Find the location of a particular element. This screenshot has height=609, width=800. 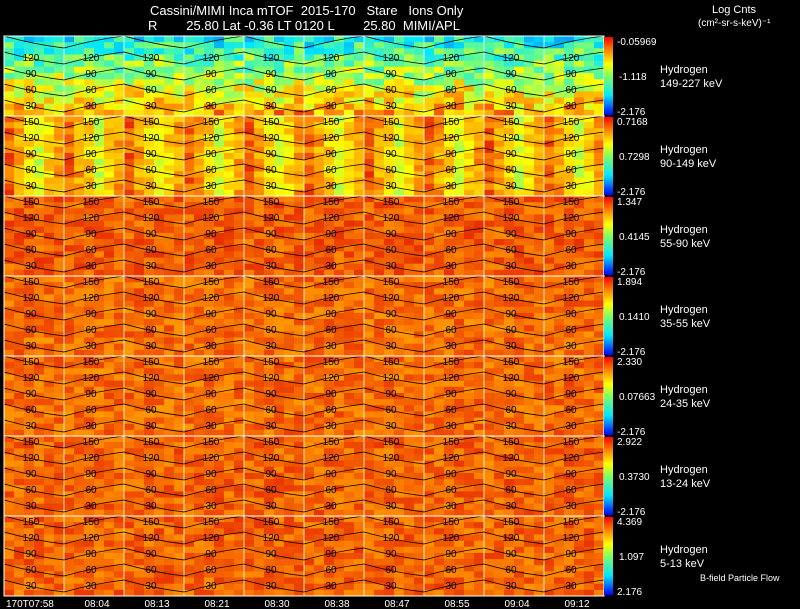

contour-line is located at coordinates (394, 74).